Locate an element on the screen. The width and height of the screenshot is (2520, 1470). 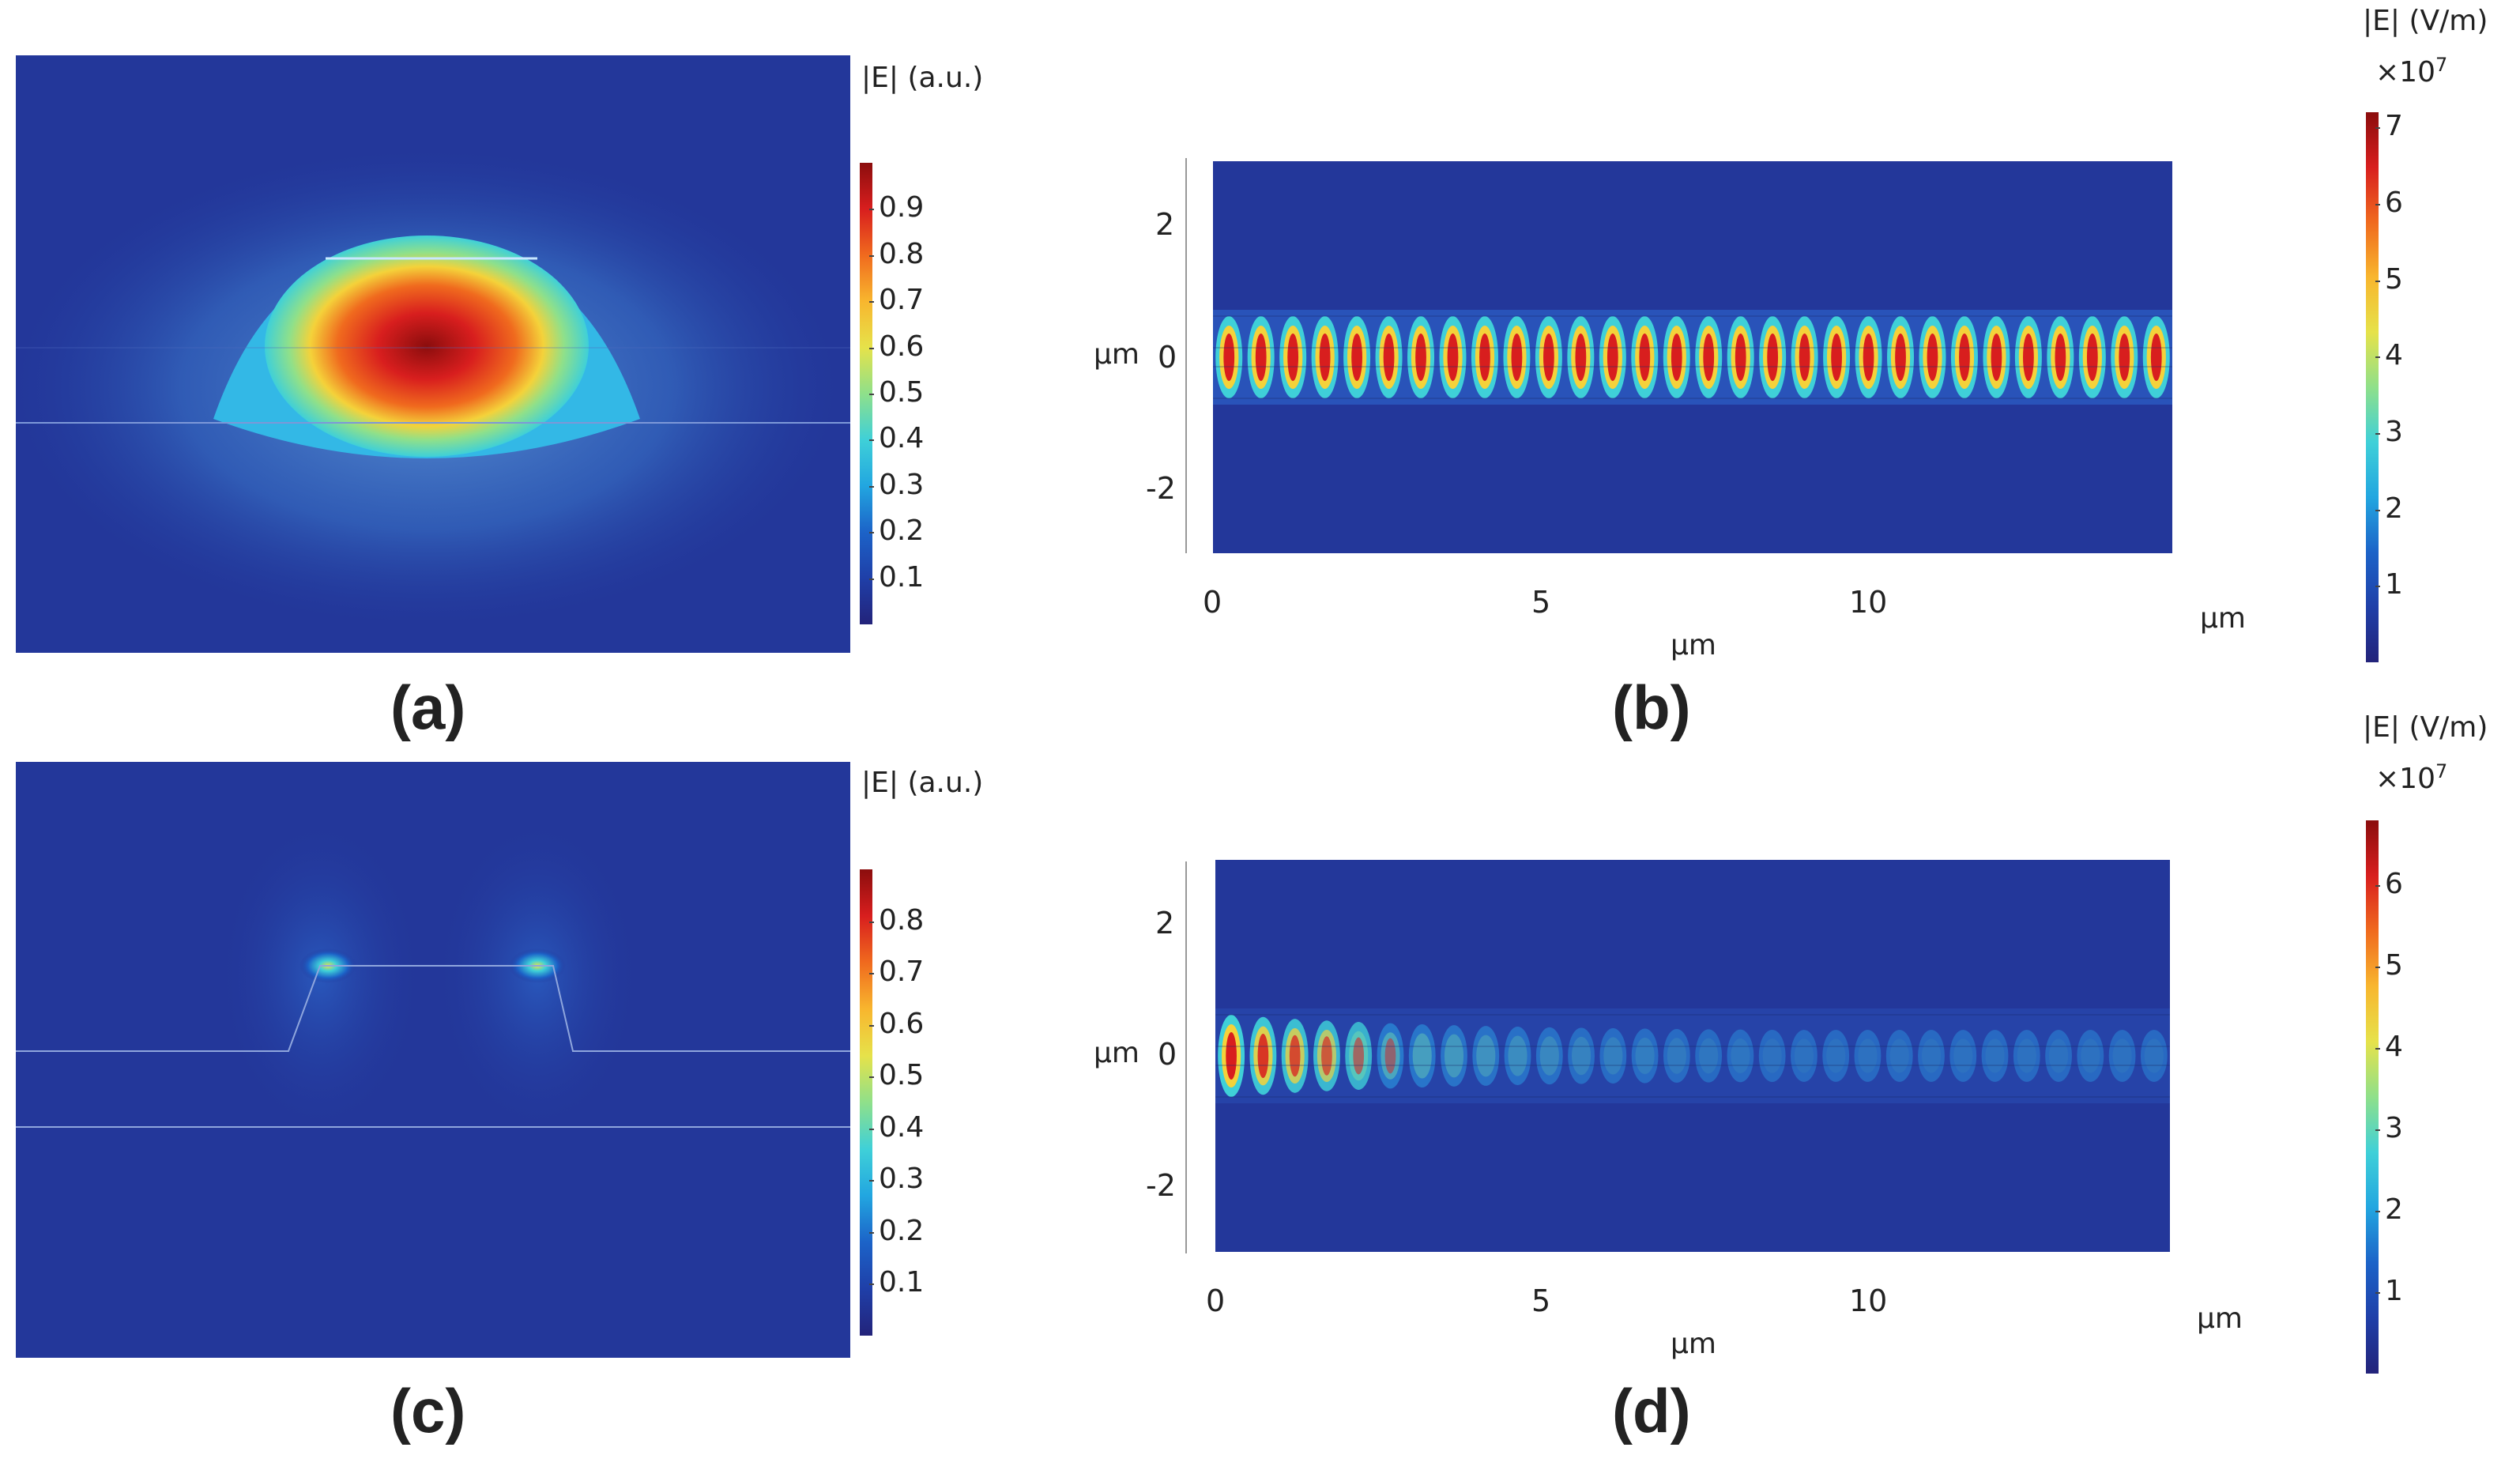
colorbar-b-multiplier: ×107 is located at coordinates (2411, 71).